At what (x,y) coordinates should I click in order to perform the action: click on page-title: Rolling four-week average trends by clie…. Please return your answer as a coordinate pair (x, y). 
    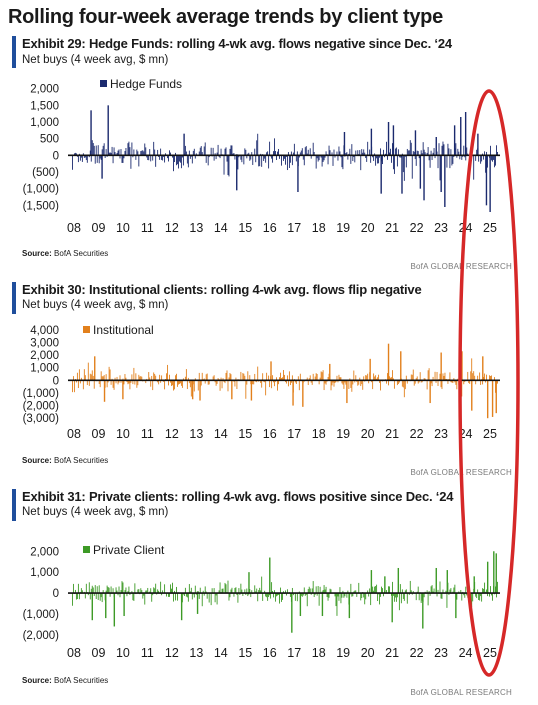
    Looking at the image, I should click on (225, 17).